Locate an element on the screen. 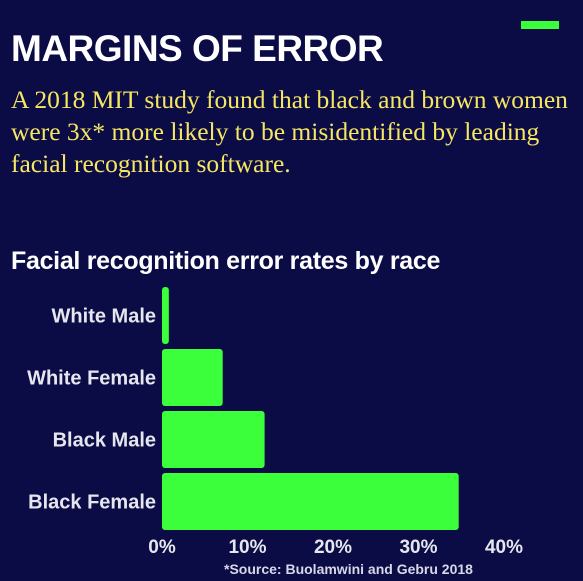 The width and height of the screenshot is (583, 581). chart-title: Facial recognition error rates by race is located at coordinates (226, 261).